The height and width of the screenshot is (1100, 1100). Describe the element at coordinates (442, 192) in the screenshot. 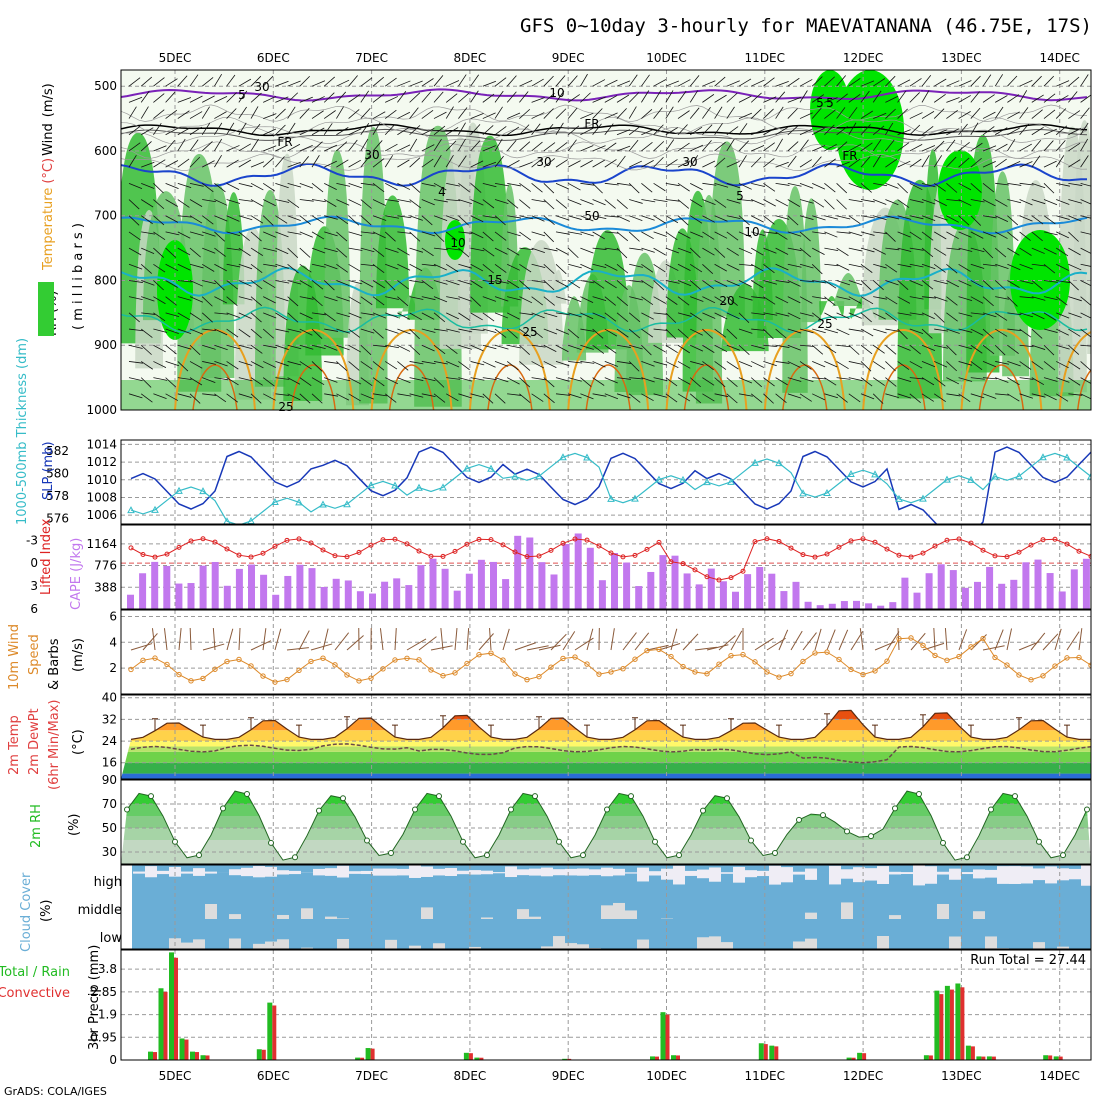

I see `contour-label-19: 4` at that location.